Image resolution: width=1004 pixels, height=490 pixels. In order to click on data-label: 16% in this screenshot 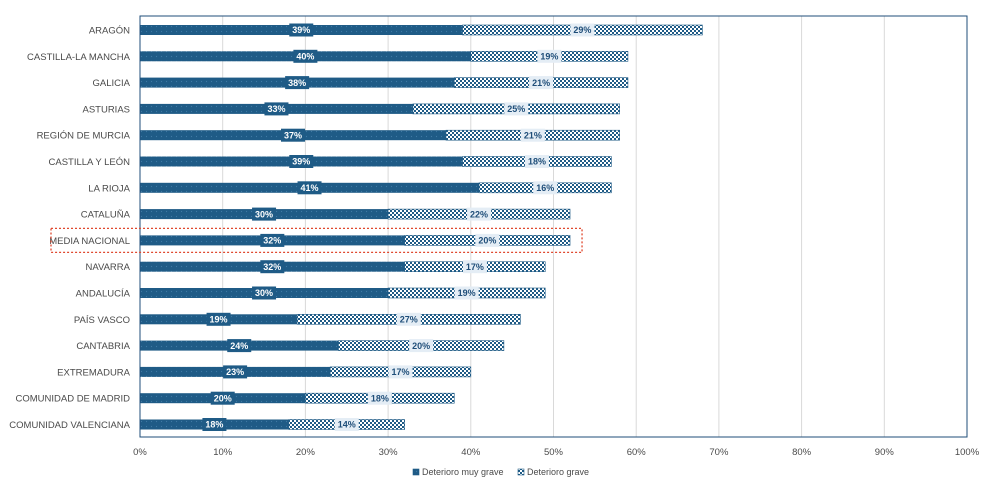, I will do `click(545, 188)`.